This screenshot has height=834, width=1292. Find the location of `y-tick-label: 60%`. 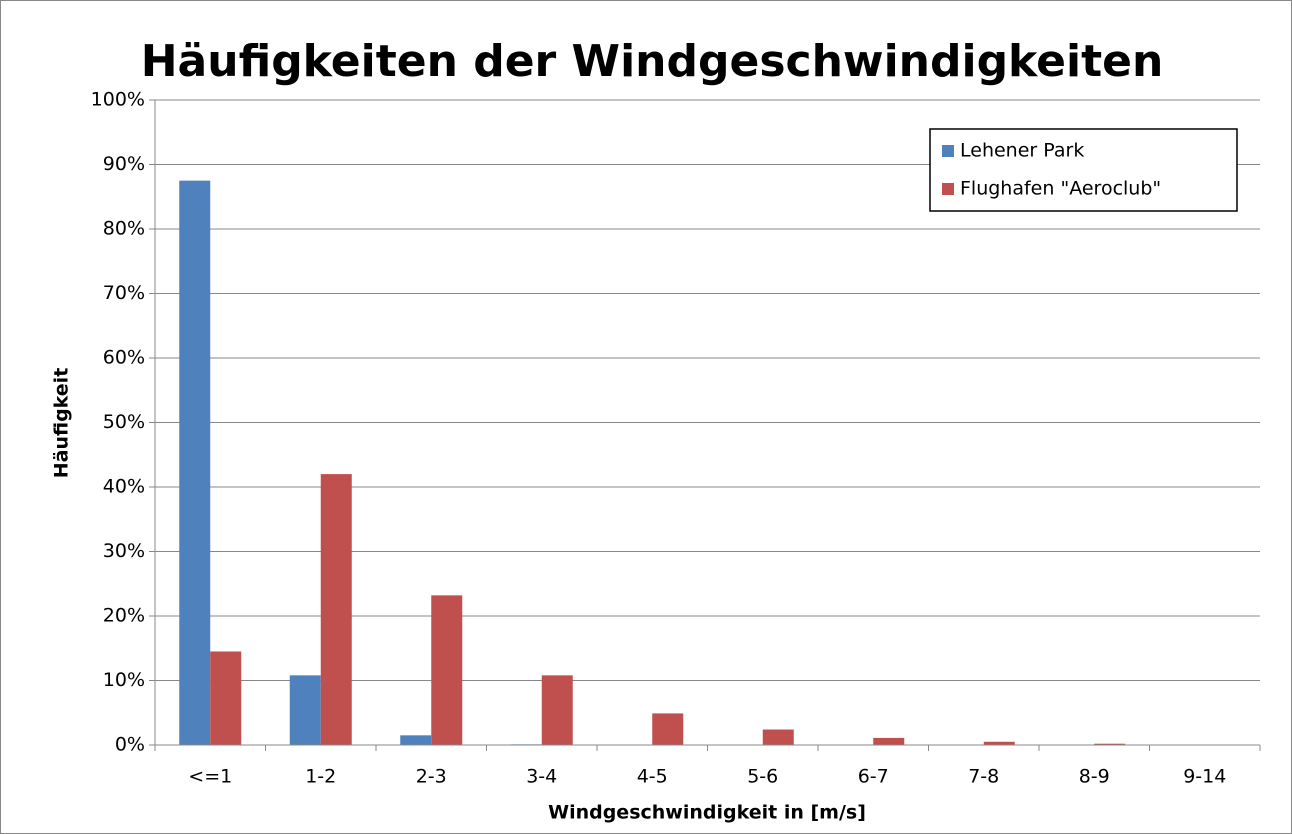

y-tick-label: 60% is located at coordinates (124, 358).